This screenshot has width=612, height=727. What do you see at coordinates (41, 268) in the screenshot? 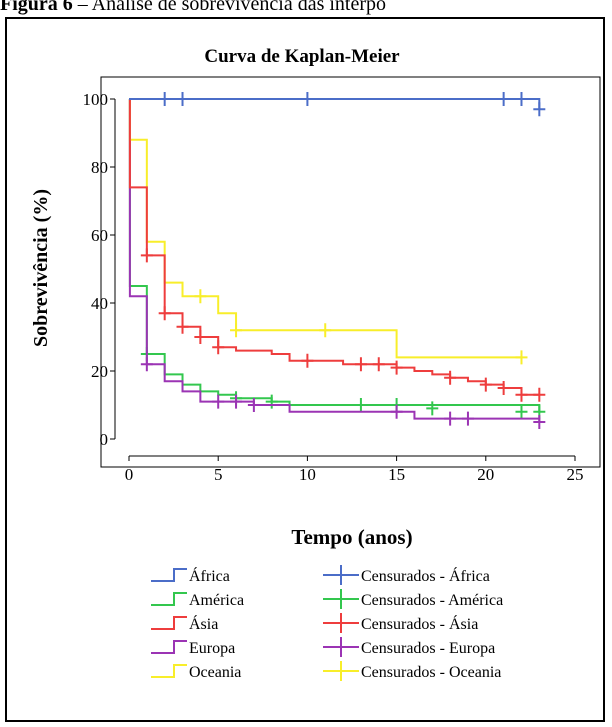
I see `y-axis-label: Sobrevivência (%)` at bounding box center [41, 268].